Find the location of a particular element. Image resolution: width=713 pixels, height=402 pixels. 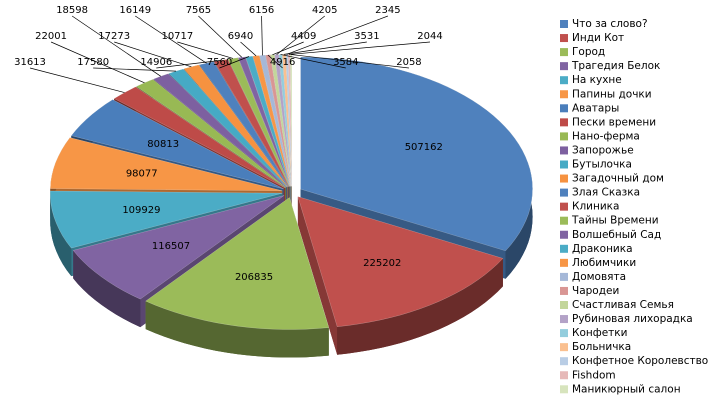

legend-label: Трагедия Белок is located at coordinates (615, 66).